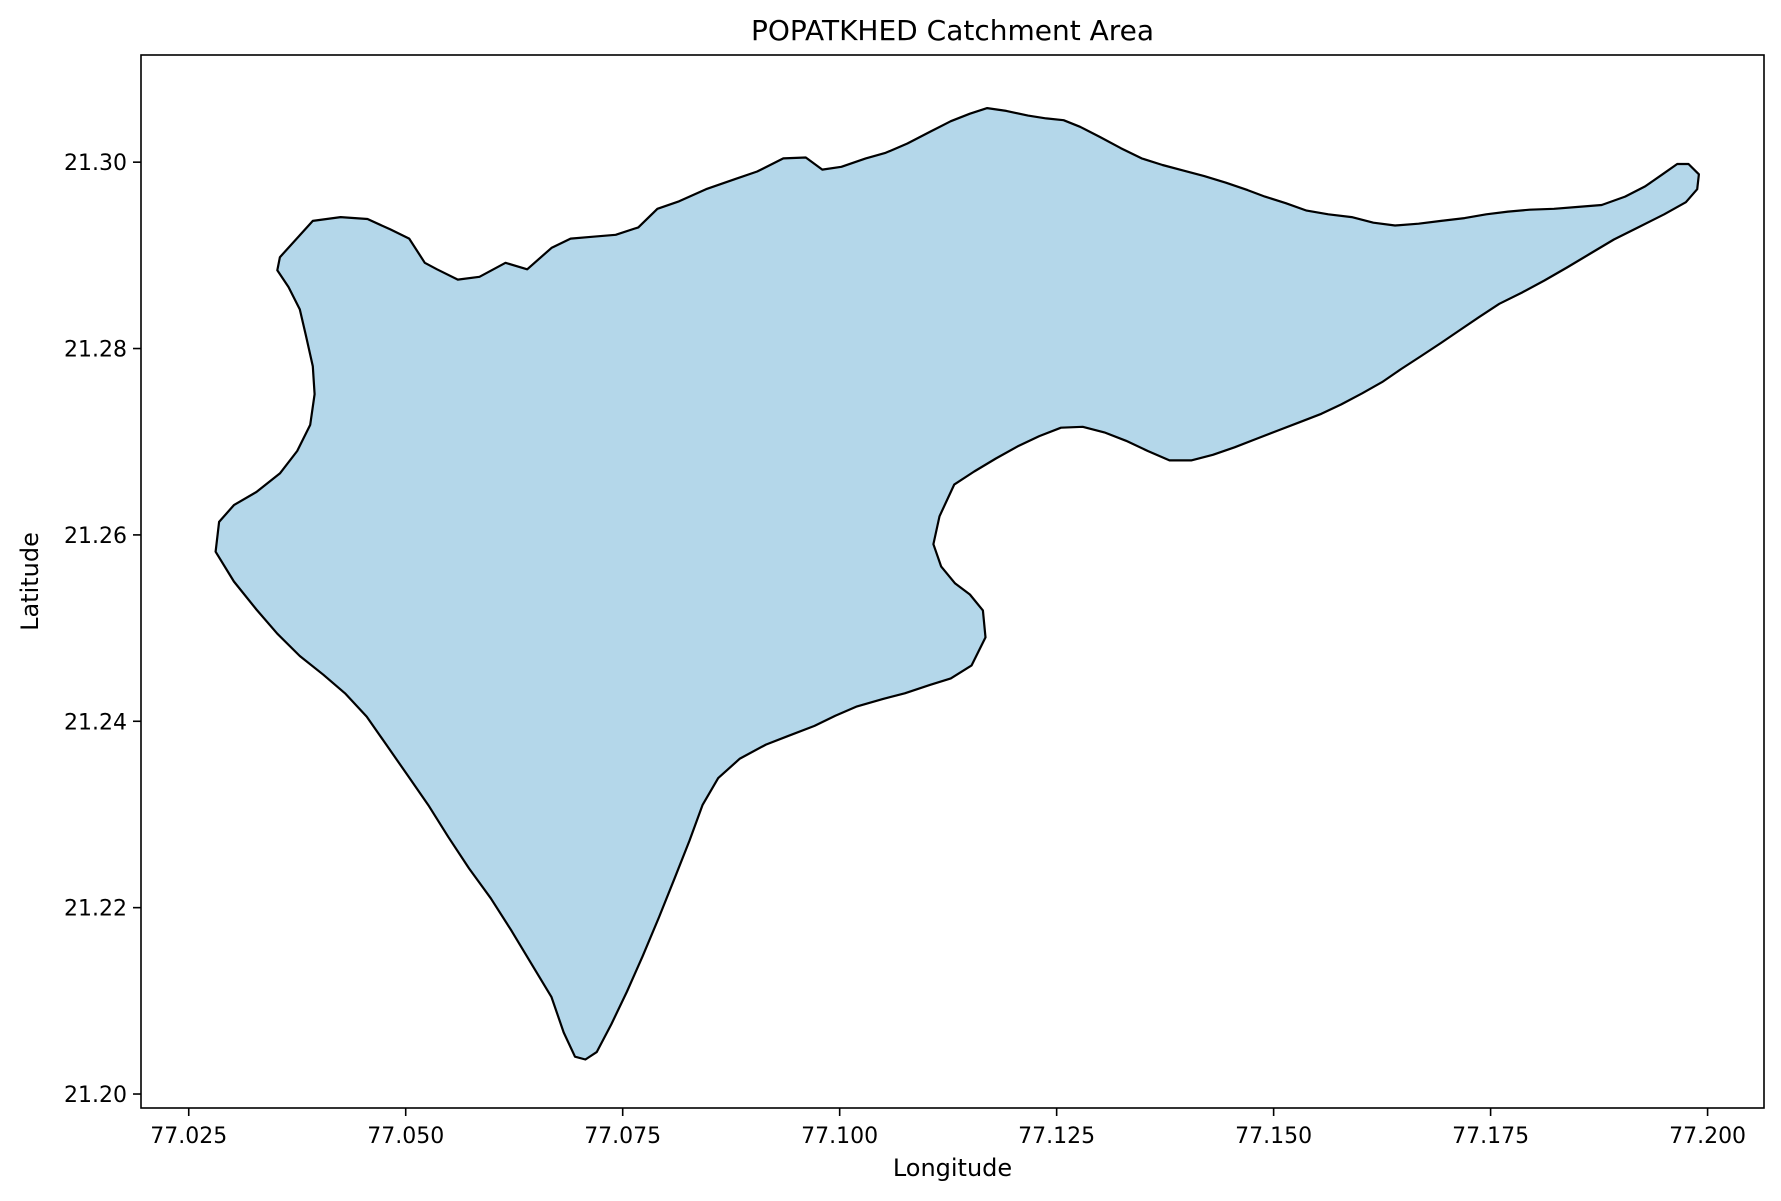 The width and height of the screenshot is (1781, 1201). What do you see at coordinates (95, 163) in the screenshot?
I see `y-tick-label: 21.30` at bounding box center [95, 163].